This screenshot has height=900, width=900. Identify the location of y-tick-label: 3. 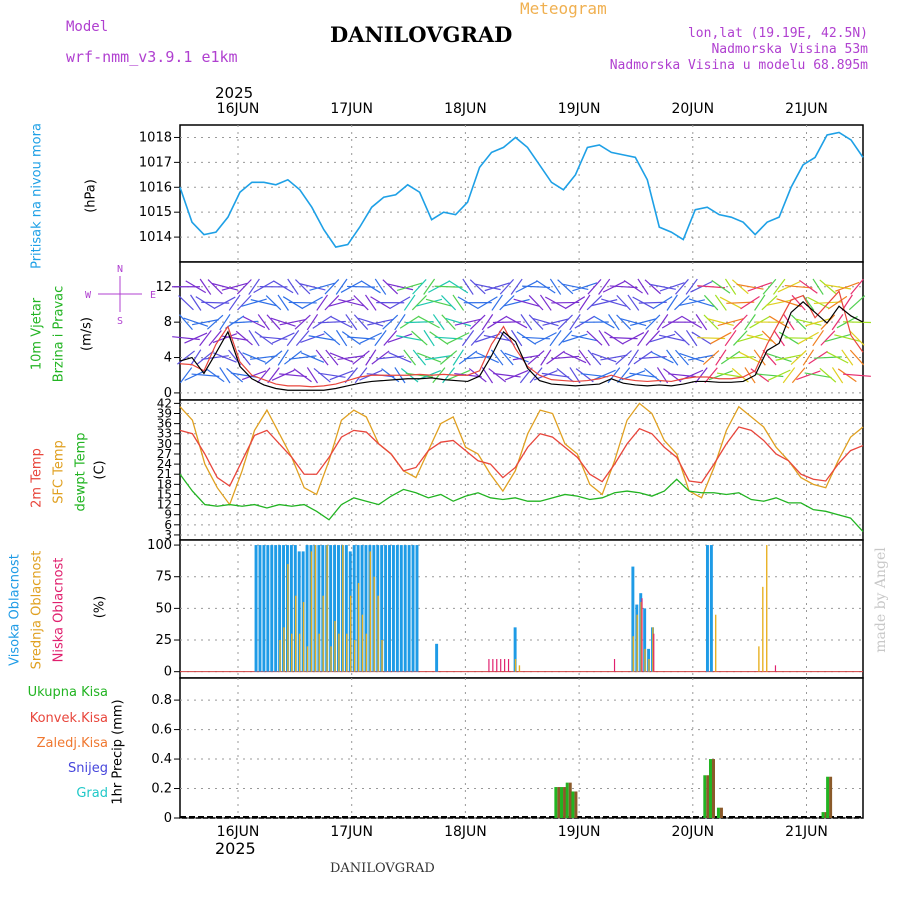
(168, 535).